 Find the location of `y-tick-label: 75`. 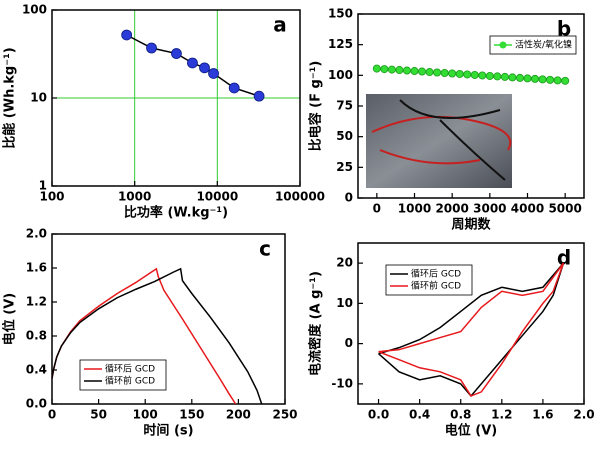

y-tick-label: 75 is located at coordinates (344, 106).